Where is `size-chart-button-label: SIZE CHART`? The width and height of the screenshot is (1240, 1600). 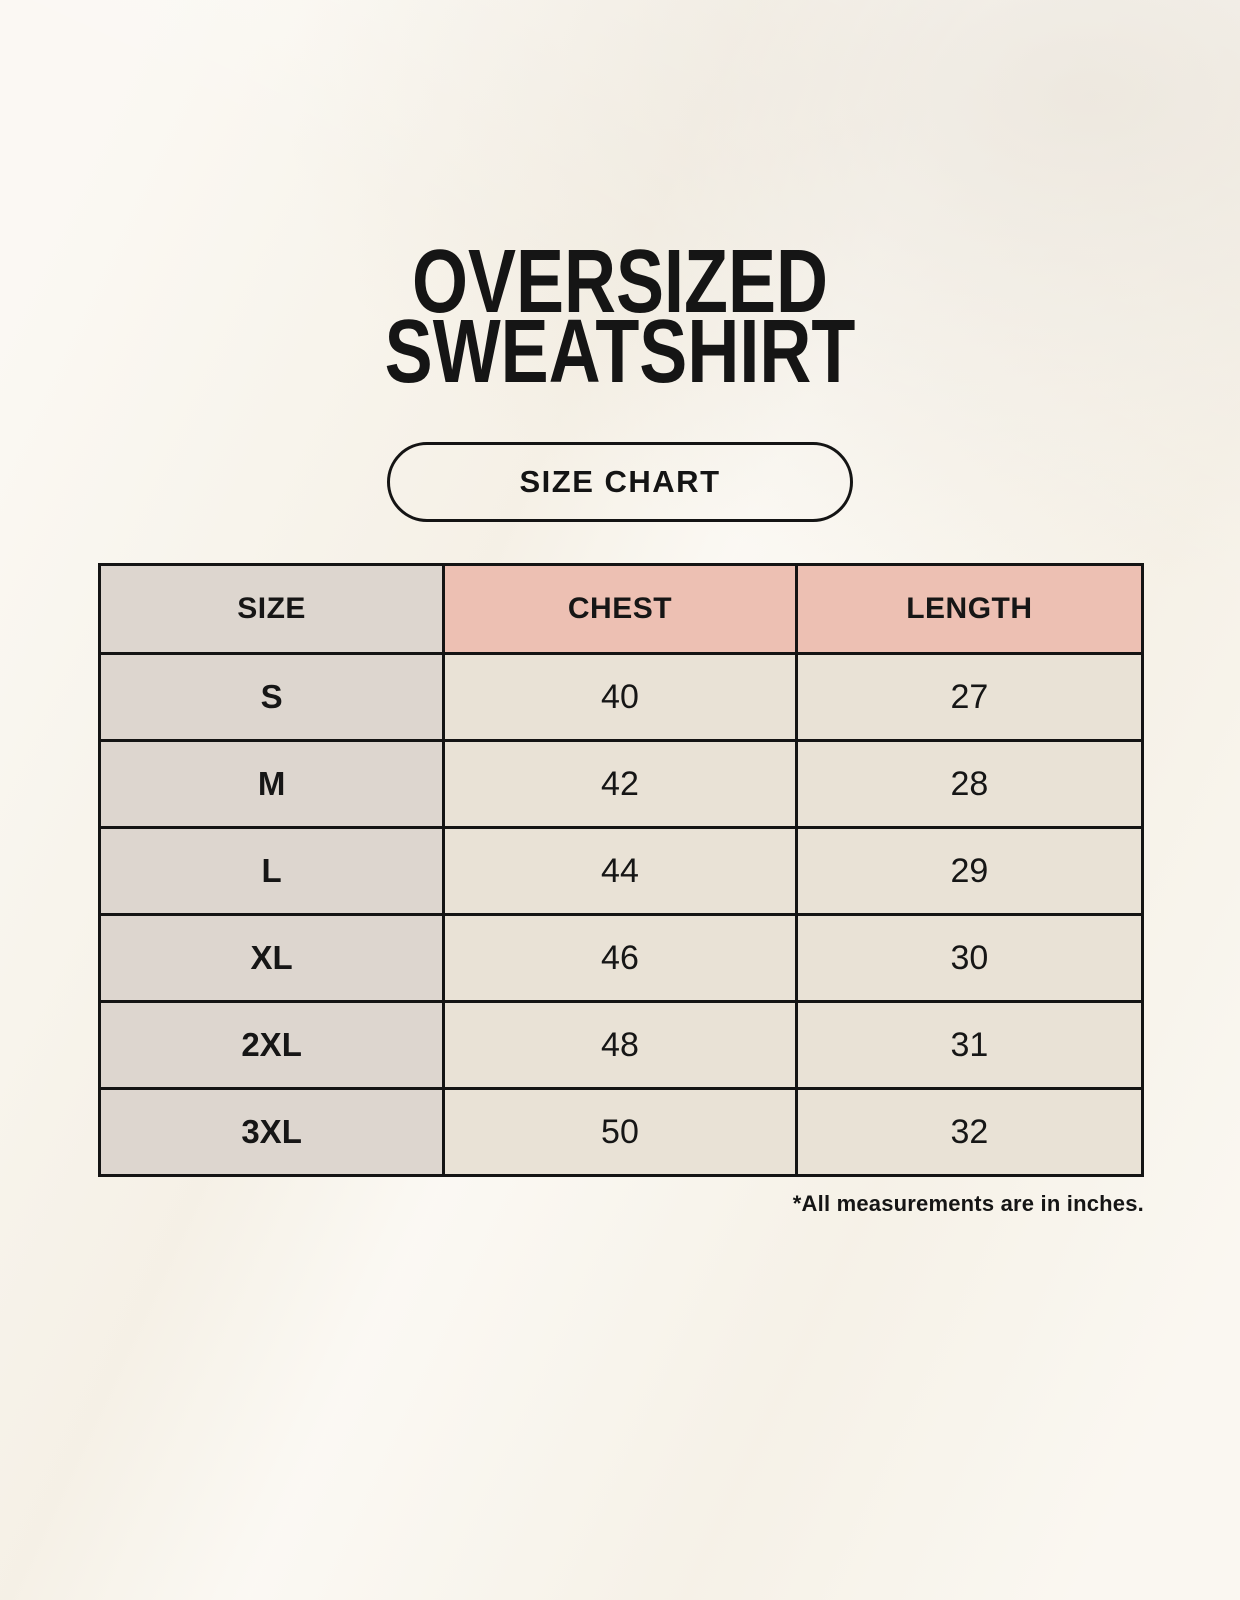 size-chart-button-label: SIZE CHART is located at coordinates (620, 481).